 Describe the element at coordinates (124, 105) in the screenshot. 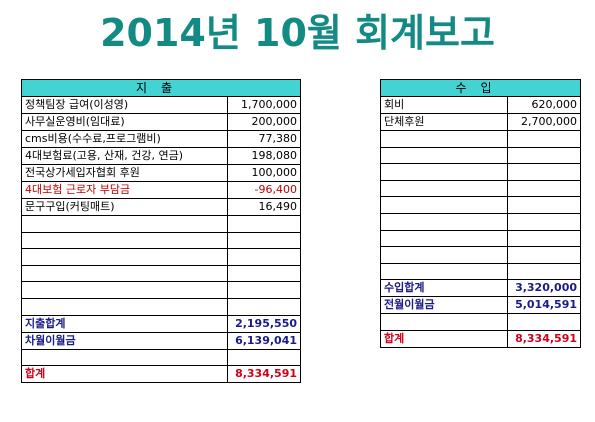

I see `expense-item-label: 정책팀장 급여(이성영)` at that location.